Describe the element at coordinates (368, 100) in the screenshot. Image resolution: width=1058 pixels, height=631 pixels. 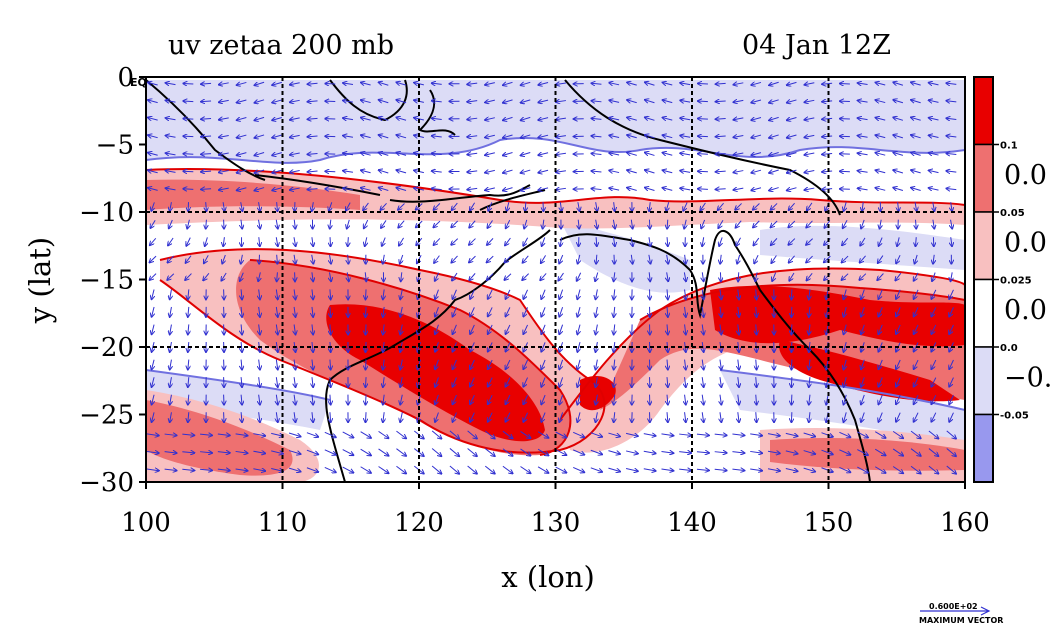
I see `coastline-borneo` at that location.